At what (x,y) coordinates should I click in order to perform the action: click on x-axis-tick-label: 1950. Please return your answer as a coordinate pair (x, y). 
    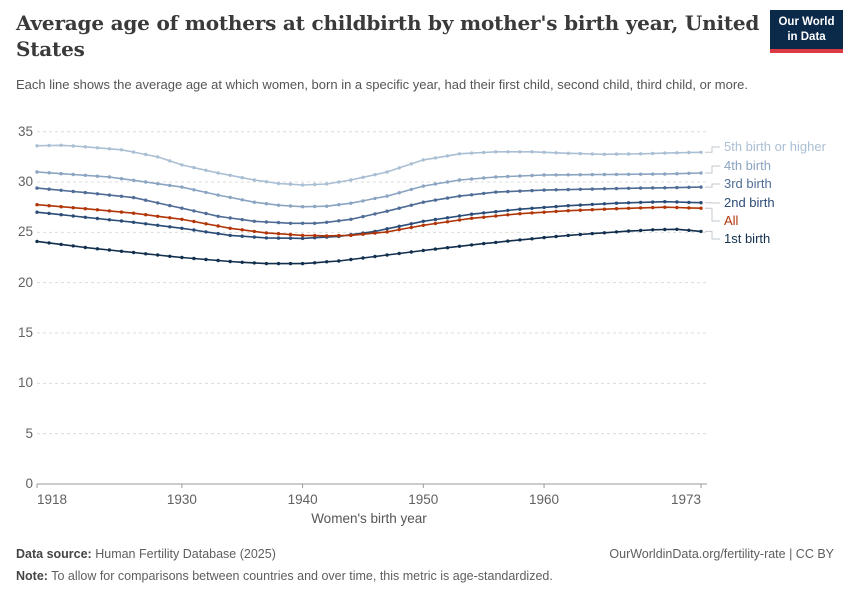
    Looking at the image, I should click on (423, 499).